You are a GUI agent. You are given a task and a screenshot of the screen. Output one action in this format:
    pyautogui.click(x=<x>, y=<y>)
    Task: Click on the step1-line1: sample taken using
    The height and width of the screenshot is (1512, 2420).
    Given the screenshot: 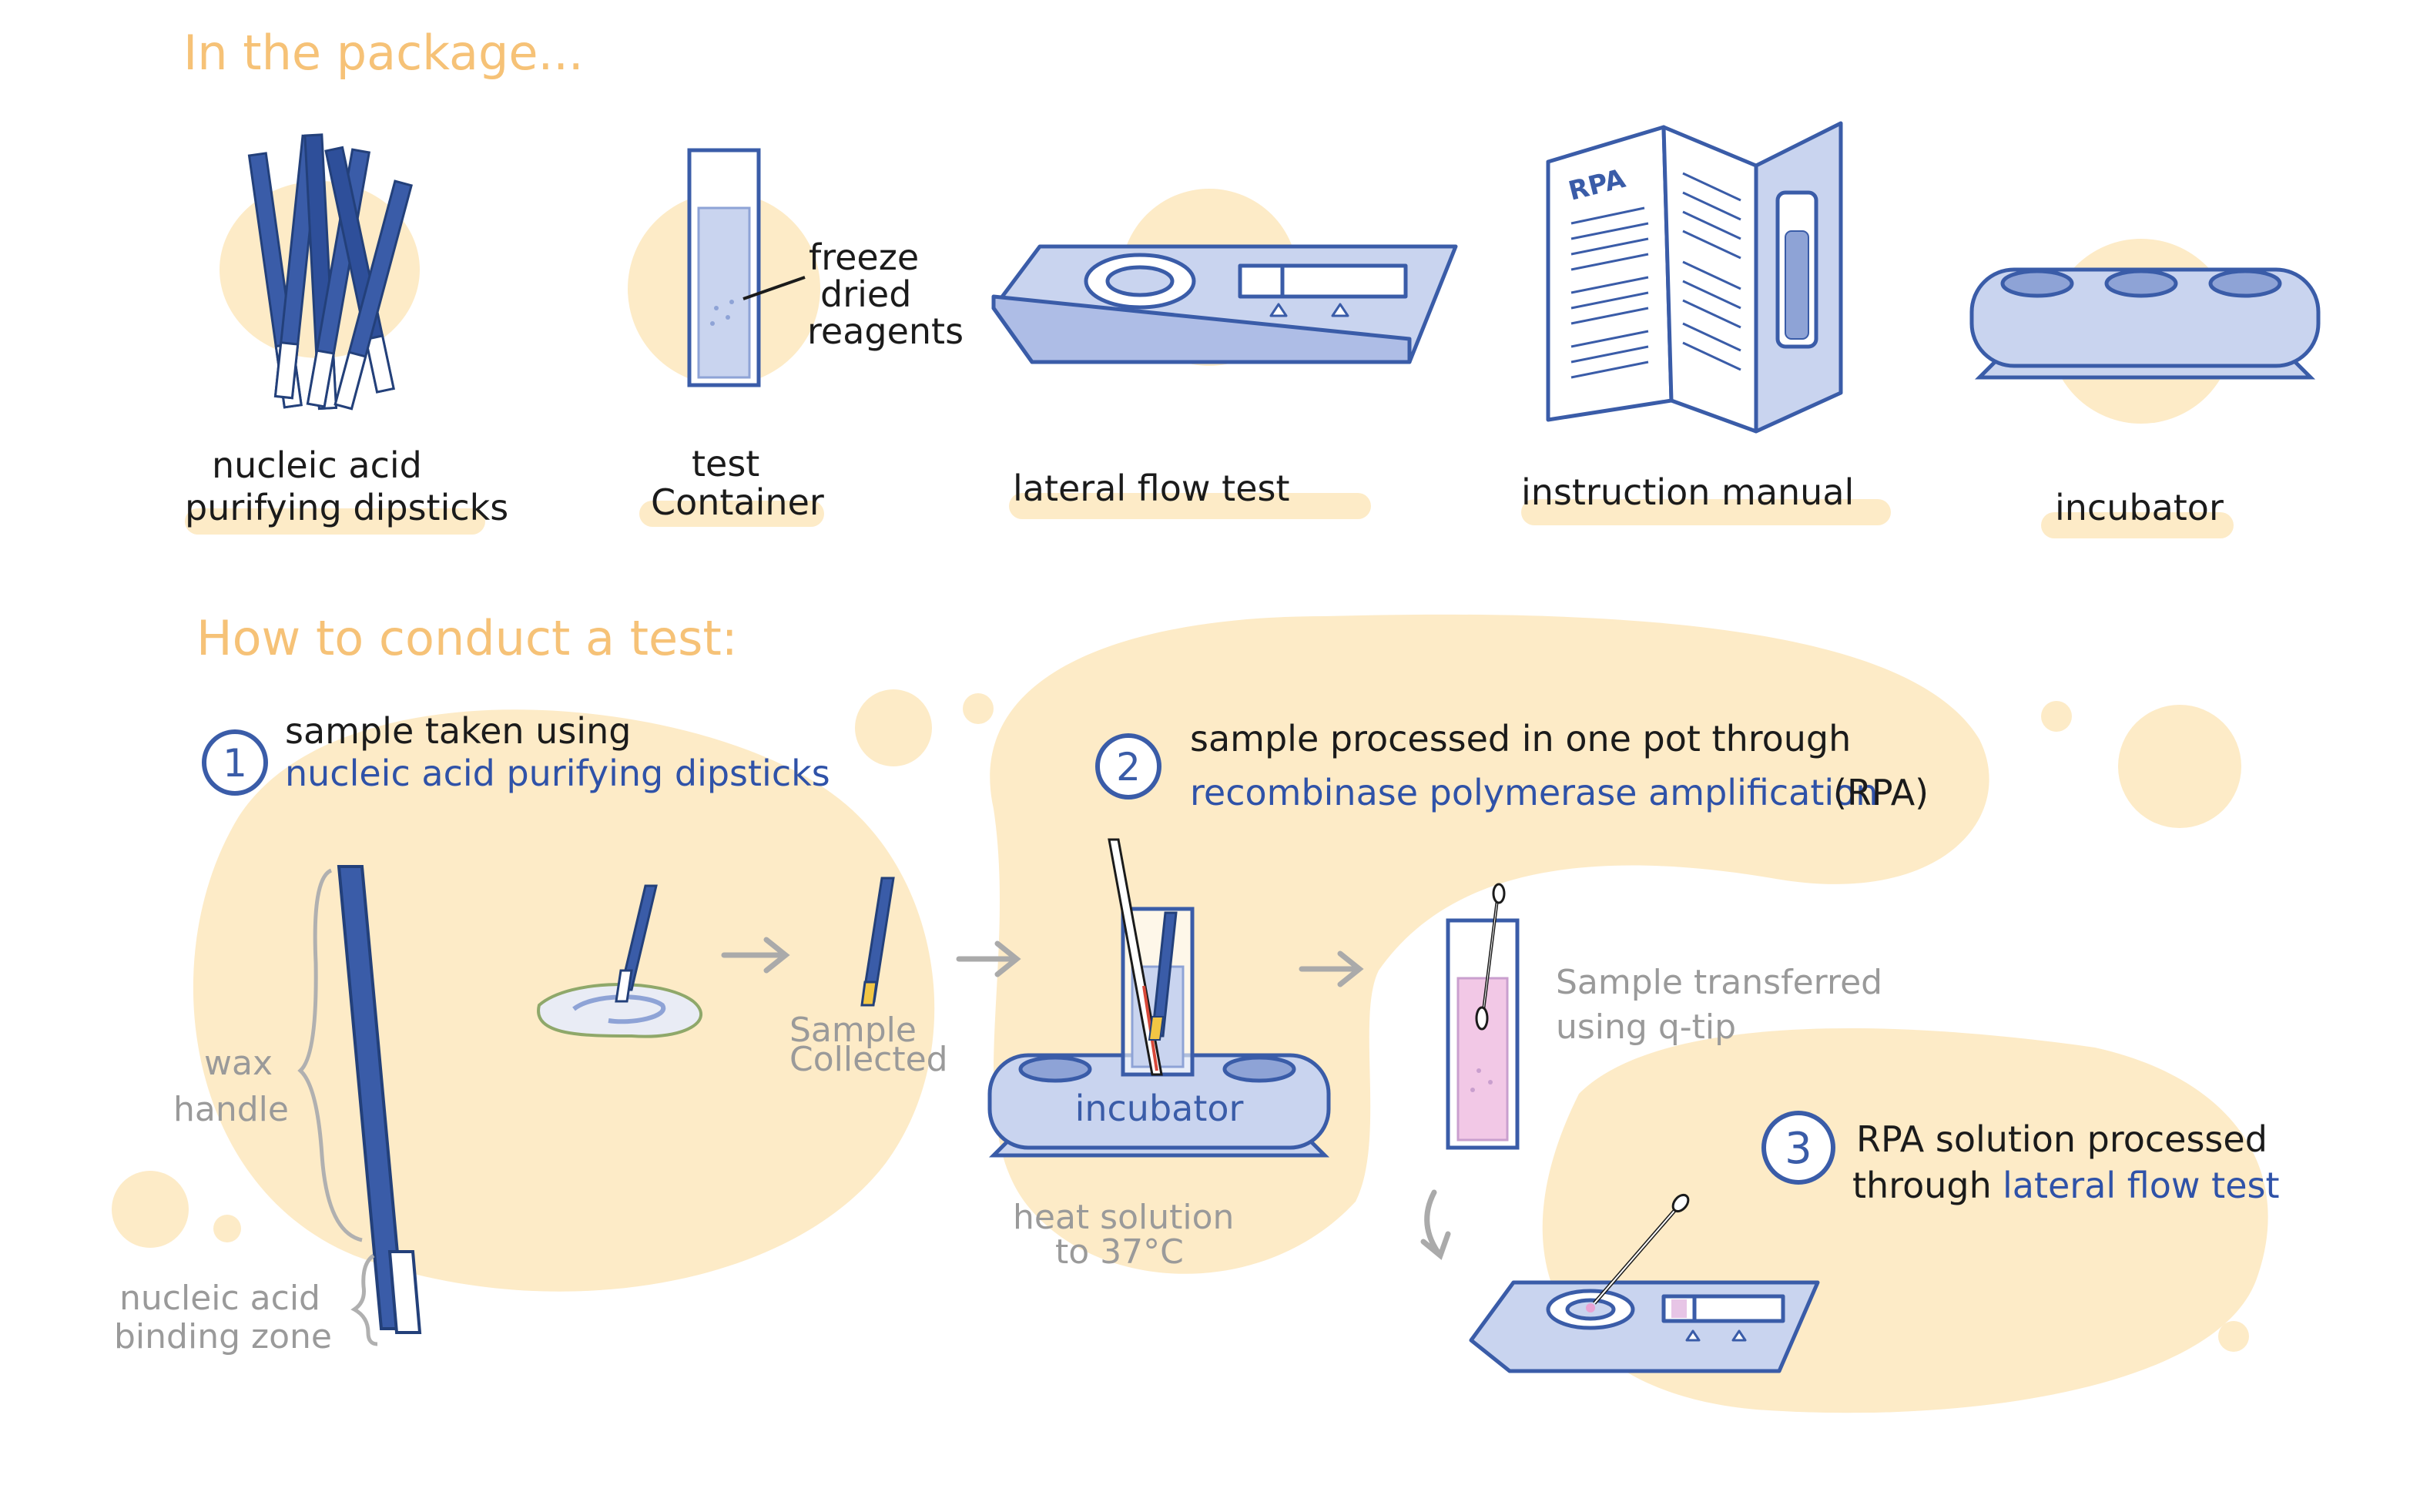 What is the action you would take?
    pyautogui.click(x=458, y=731)
    